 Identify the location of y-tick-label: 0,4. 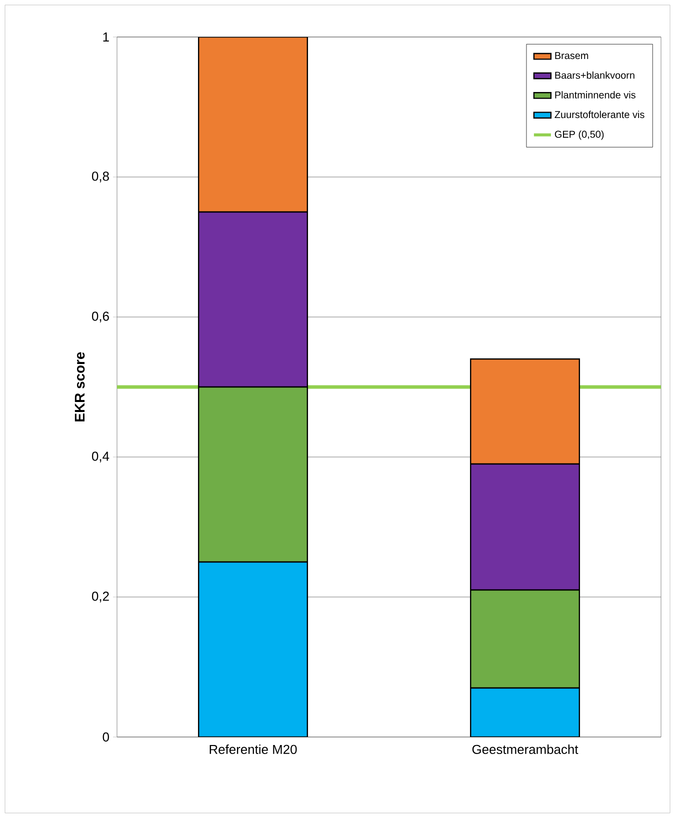
(101, 457).